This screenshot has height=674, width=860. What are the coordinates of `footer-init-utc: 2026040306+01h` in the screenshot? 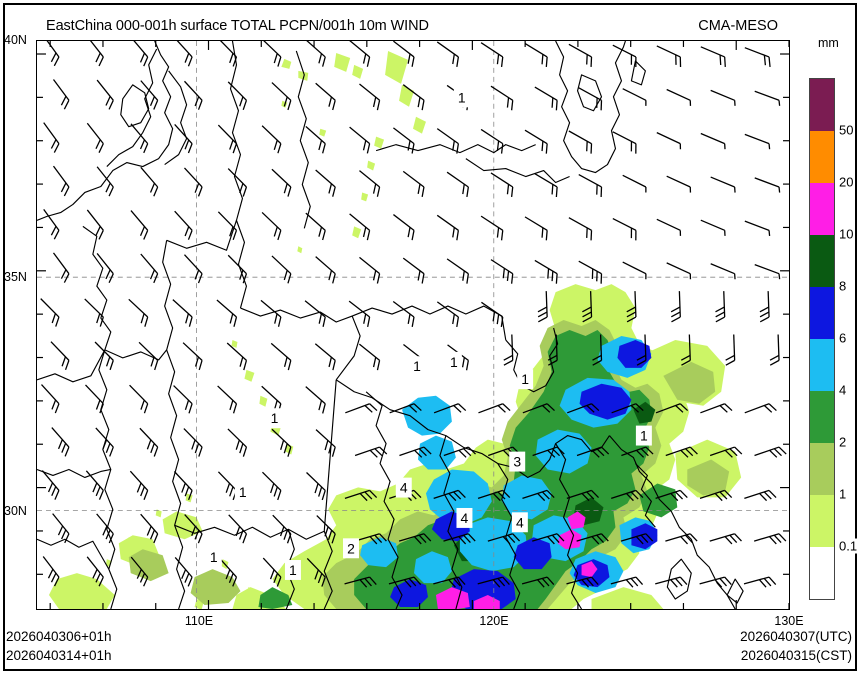 It's located at (59, 636).